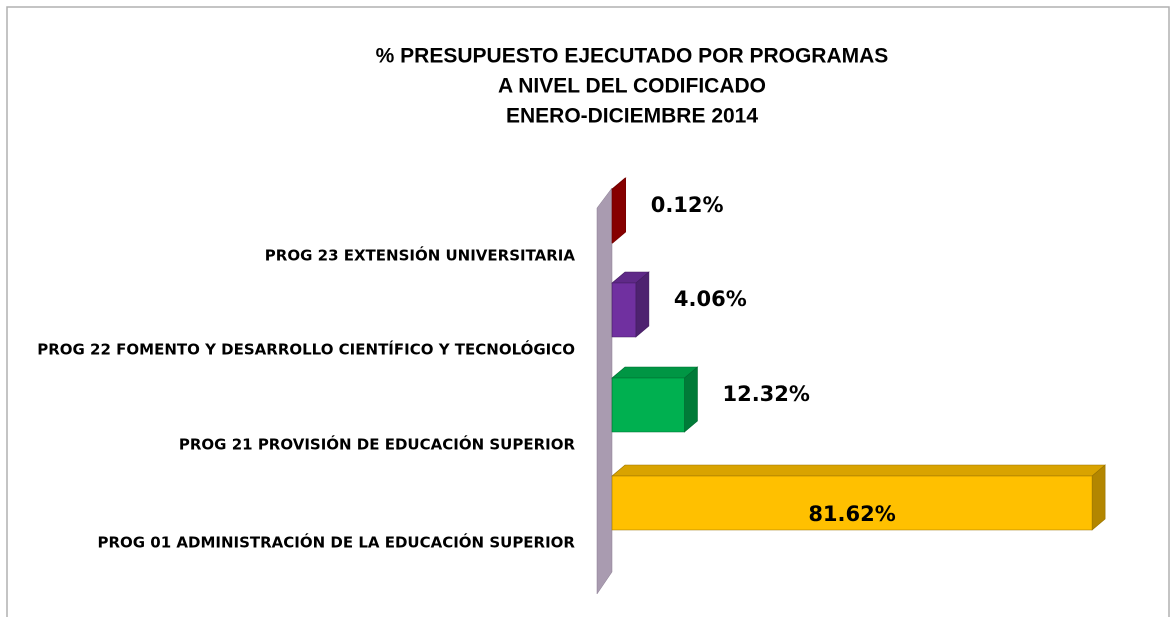  Describe the element at coordinates (765, 394) in the screenshot. I see `value-label: 12.32%` at that location.